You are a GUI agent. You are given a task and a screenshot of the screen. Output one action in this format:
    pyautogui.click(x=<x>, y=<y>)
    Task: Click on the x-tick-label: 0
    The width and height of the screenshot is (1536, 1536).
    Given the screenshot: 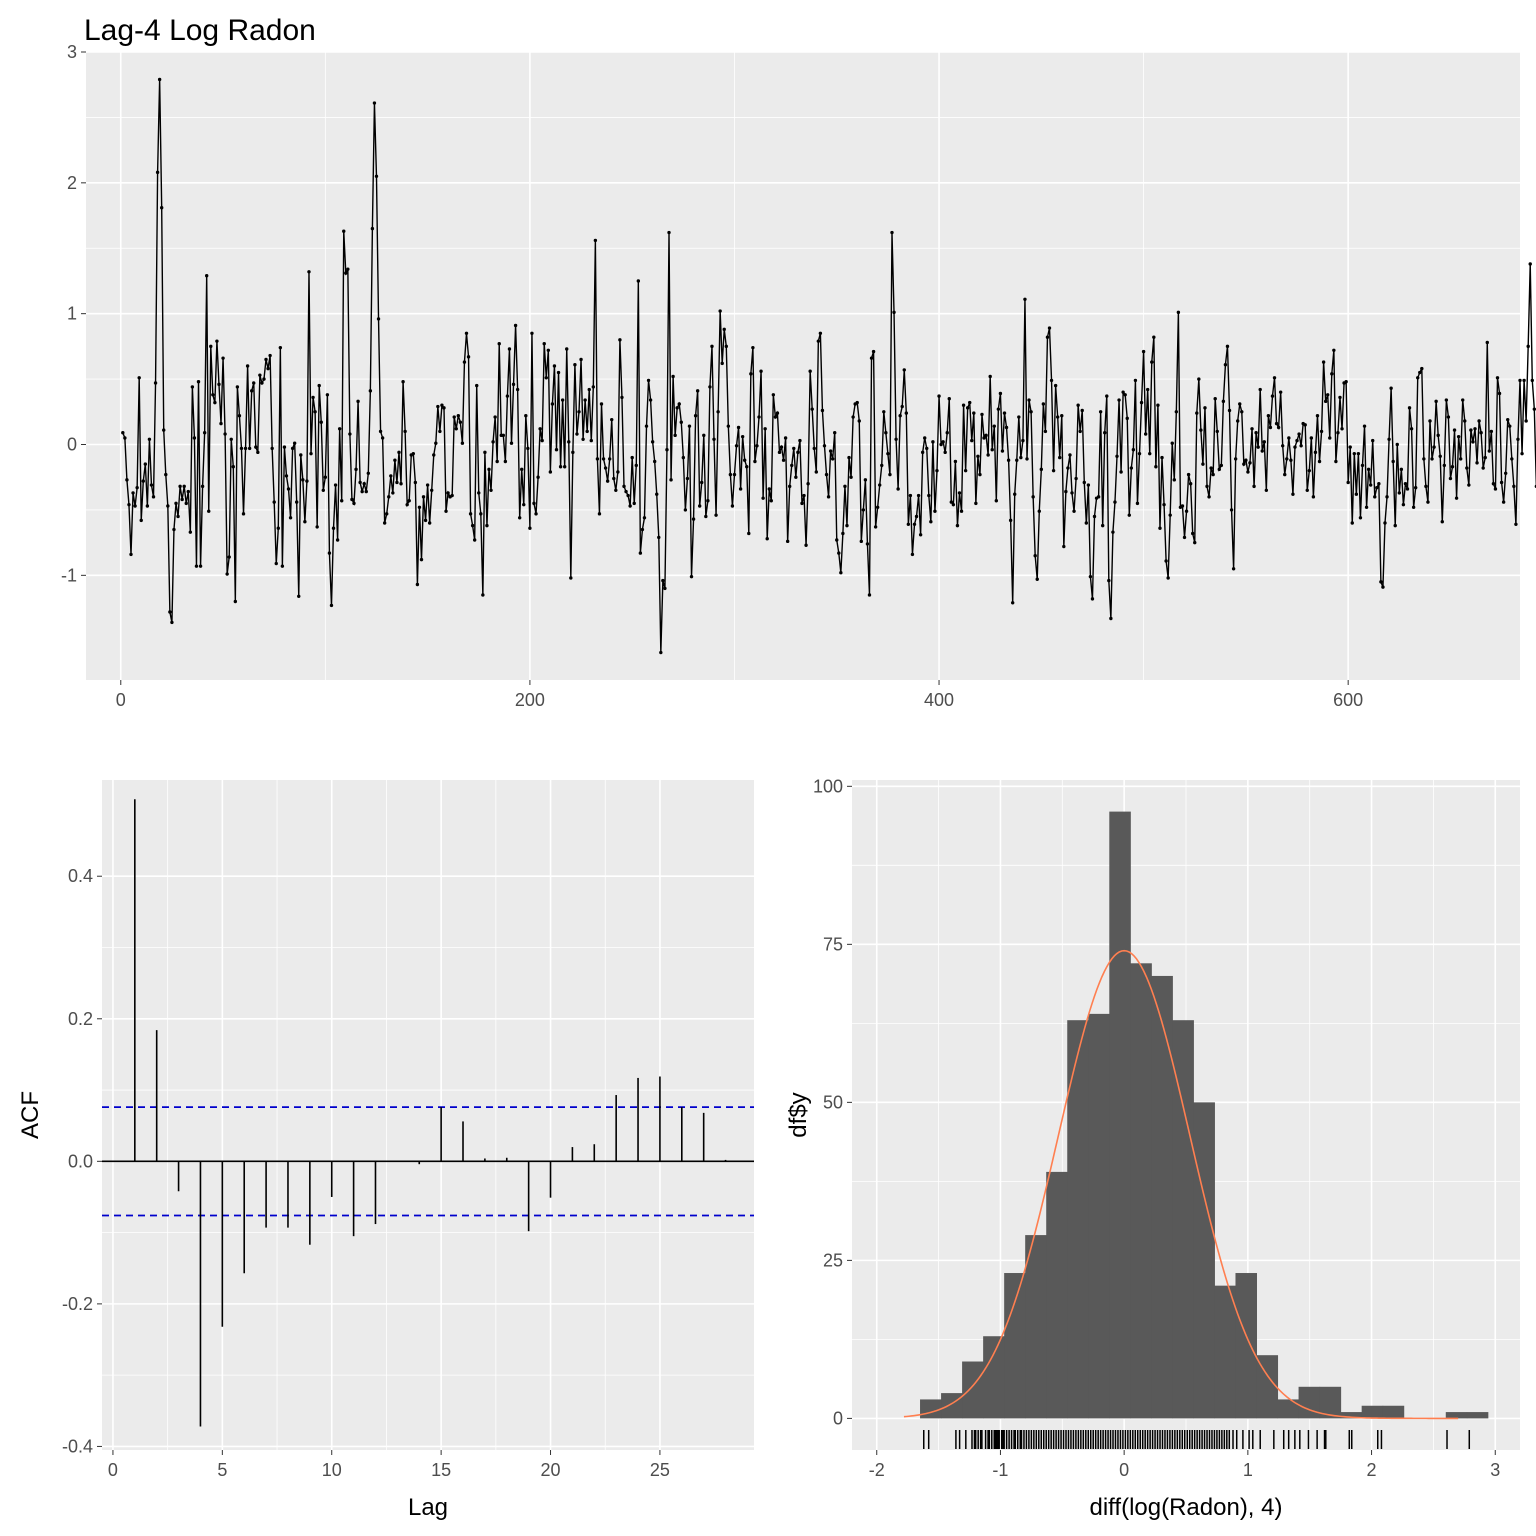 What is the action you would take?
    pyautogui.click(x=1124, y=1470)
    